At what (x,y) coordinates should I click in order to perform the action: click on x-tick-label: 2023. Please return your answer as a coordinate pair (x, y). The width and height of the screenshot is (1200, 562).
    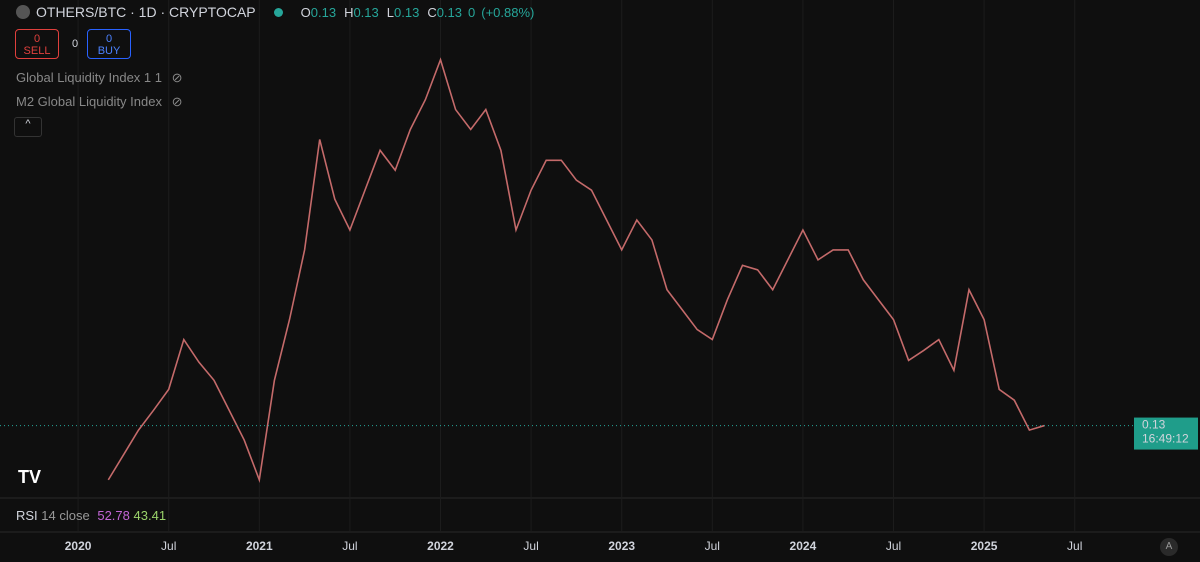
    Looking at the image, I should click on (621, 546).